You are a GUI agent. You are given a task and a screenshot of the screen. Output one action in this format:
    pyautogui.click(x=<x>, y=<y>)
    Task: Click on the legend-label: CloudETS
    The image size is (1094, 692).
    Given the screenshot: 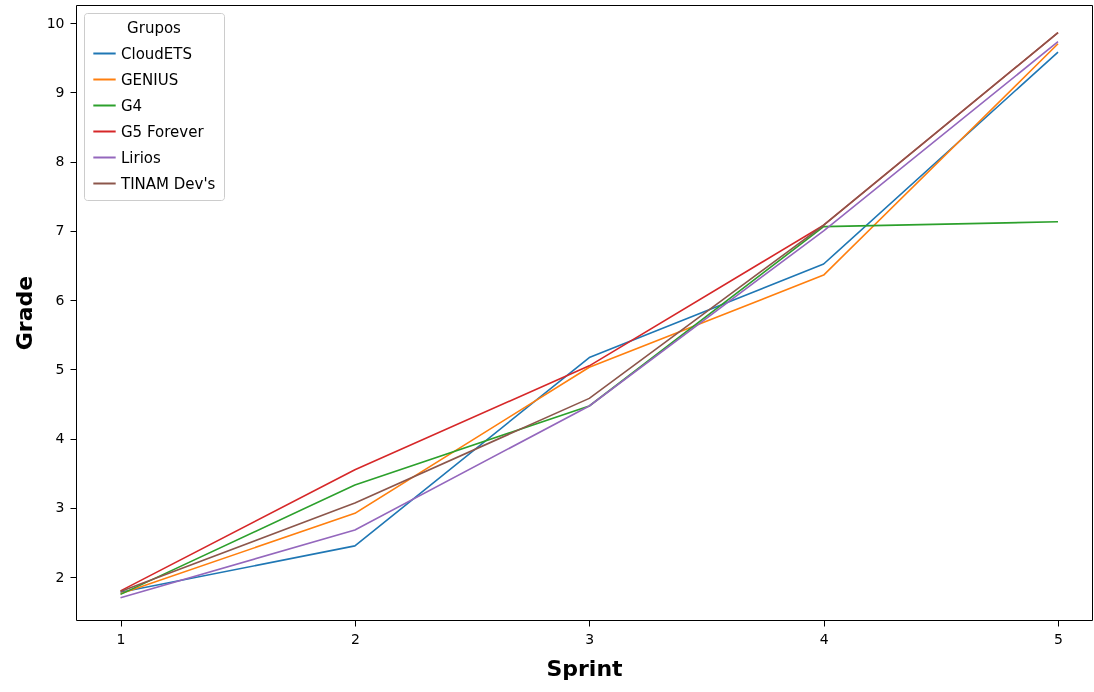 What is the action you would take?
    pyautogui.click(x=157, y=53)
    